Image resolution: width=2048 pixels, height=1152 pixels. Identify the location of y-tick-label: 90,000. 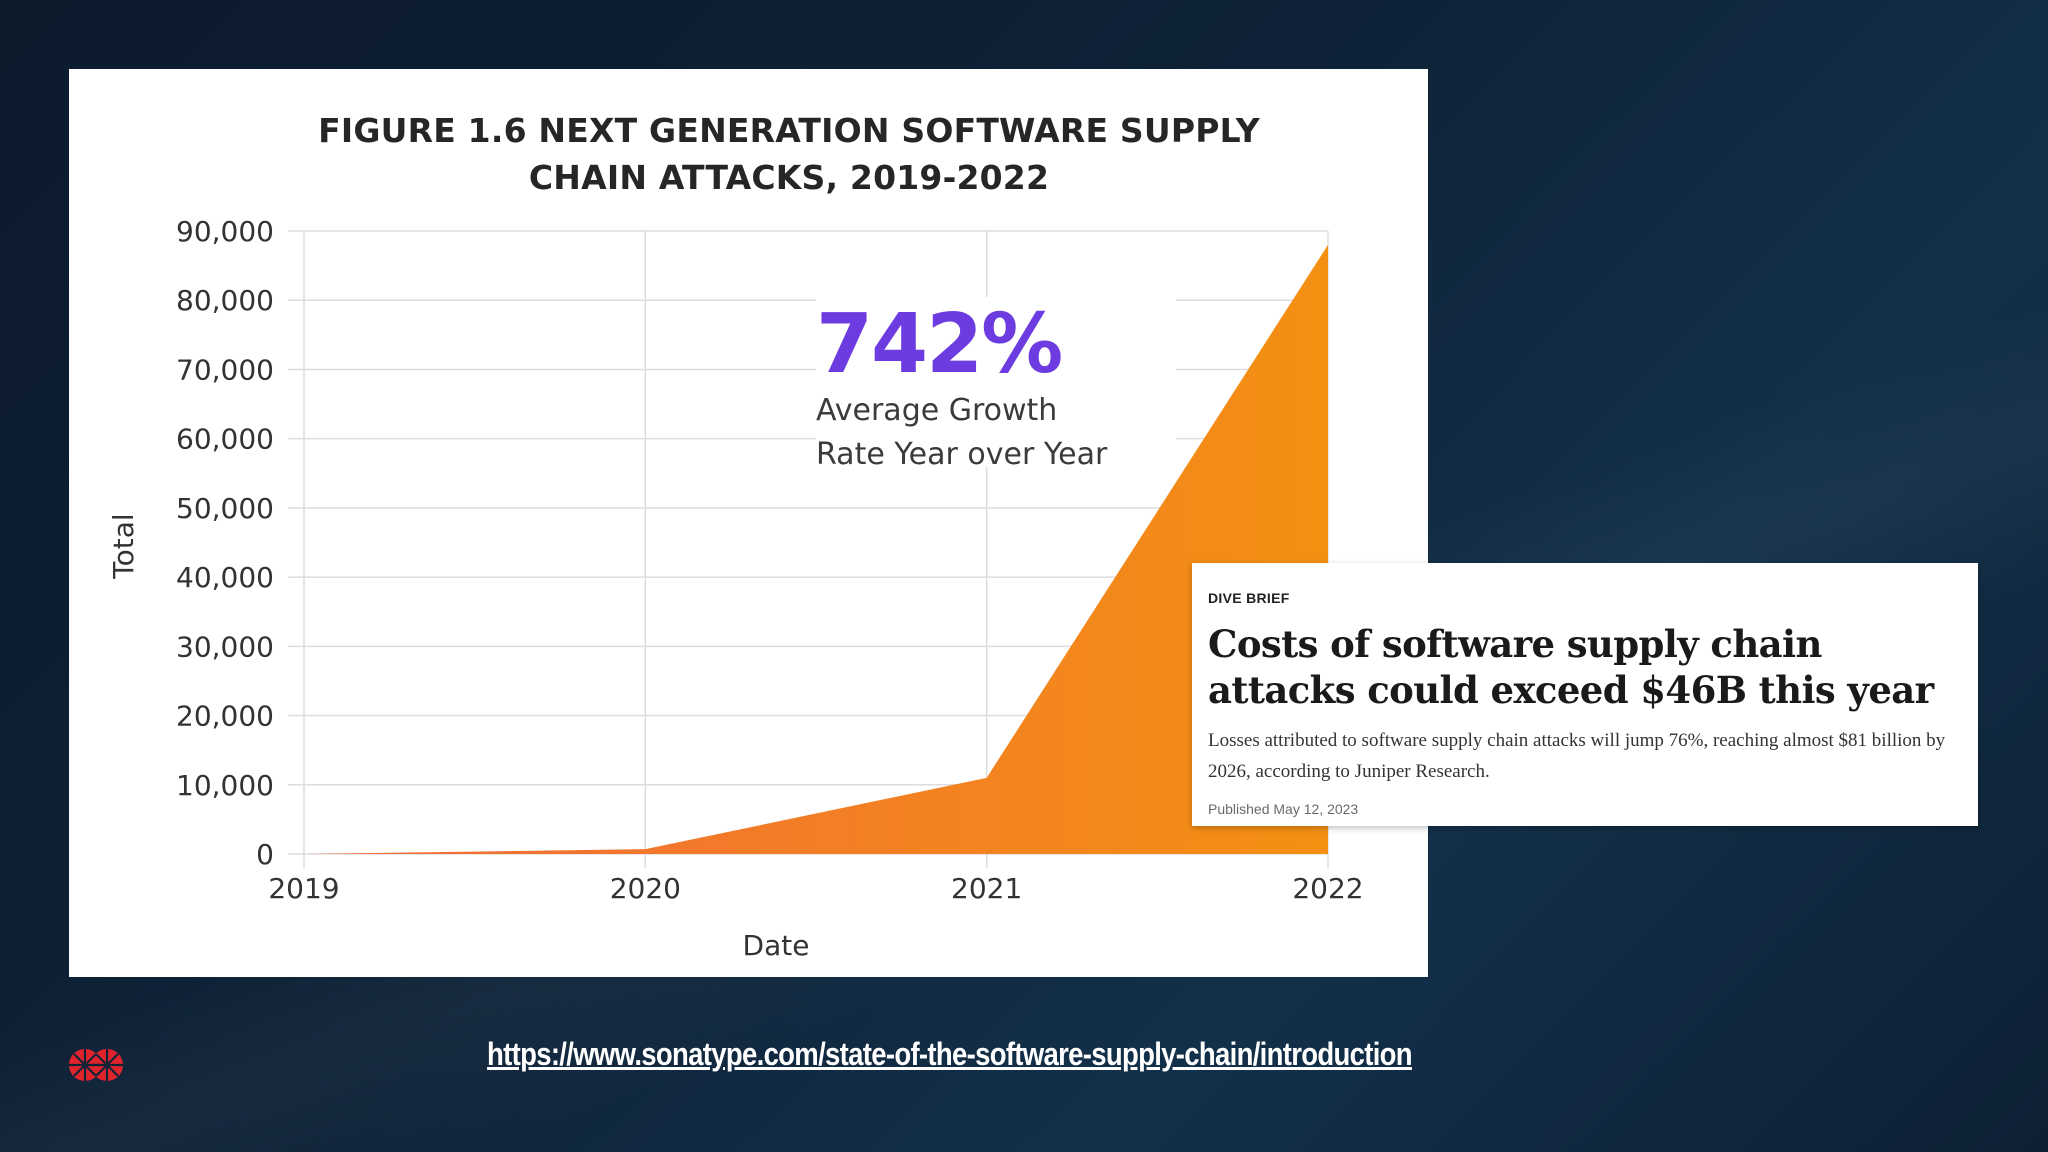
(225, 231).